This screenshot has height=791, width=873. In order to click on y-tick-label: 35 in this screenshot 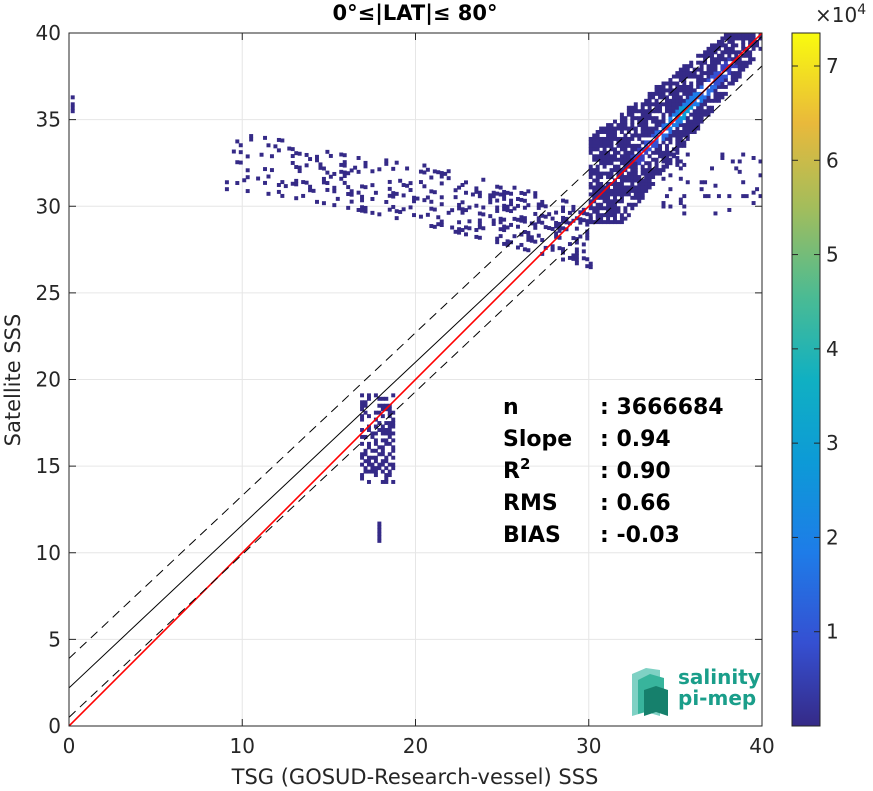, I will do `click(48, 120)`.